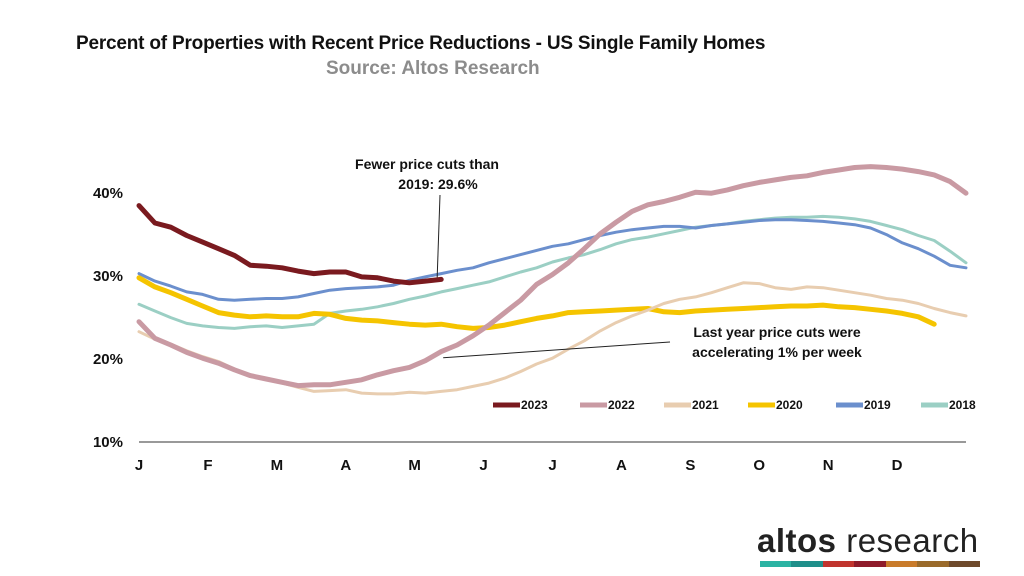 Image resolution: width=1024 pixels, height=576 pixels. What do you see at coordinates (621, 405) in the screenshot?
I see `legend-label: 2022` at bounding box center [621, 405].